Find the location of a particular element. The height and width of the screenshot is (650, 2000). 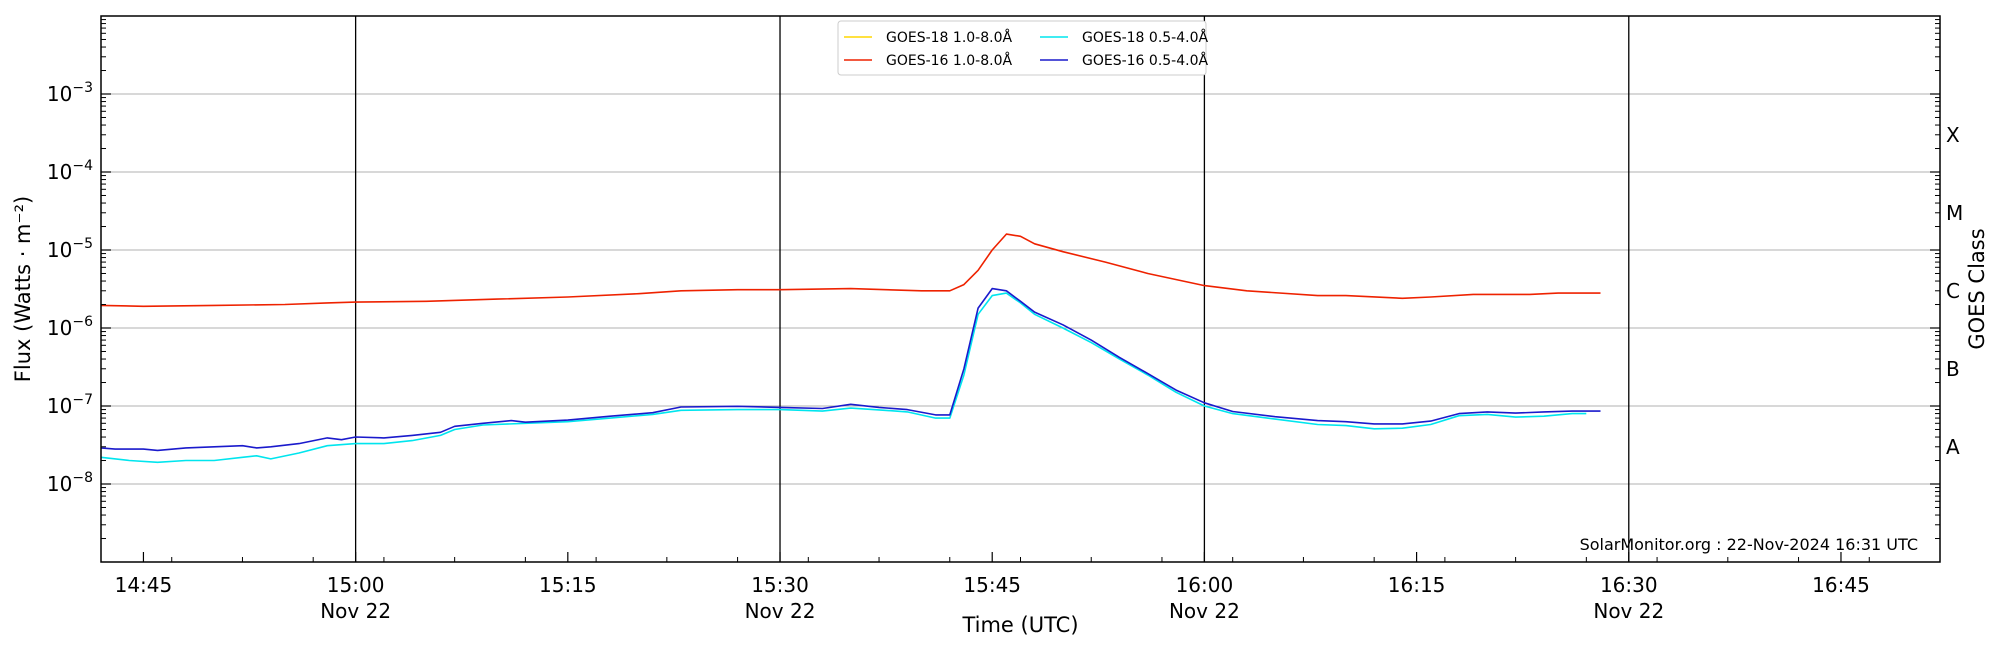

x-tick-label: 16:15 is located at coordinates (1417, 585).